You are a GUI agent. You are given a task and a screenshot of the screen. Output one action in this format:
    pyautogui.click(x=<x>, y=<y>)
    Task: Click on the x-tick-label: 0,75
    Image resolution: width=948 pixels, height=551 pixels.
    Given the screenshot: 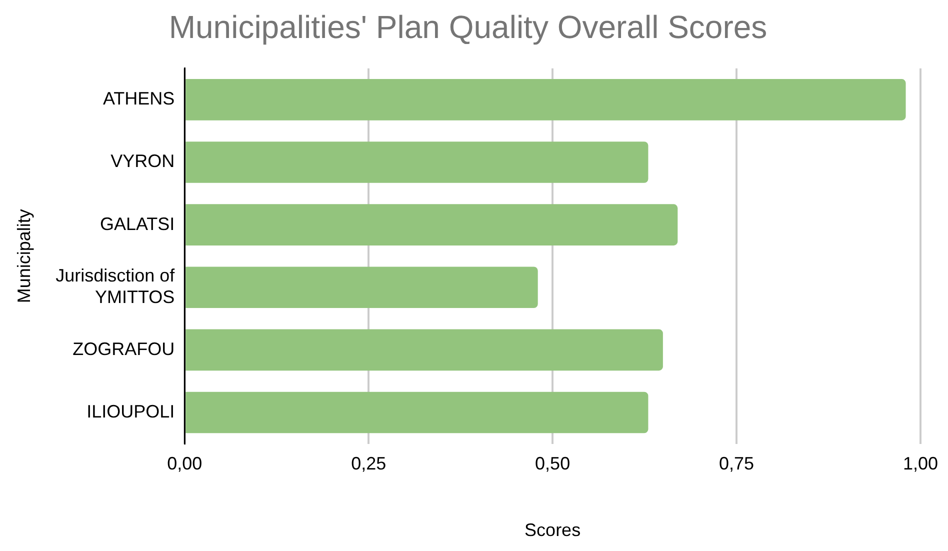 What is the action you would take?
    pyautogui.click(x=736, y=464)
    